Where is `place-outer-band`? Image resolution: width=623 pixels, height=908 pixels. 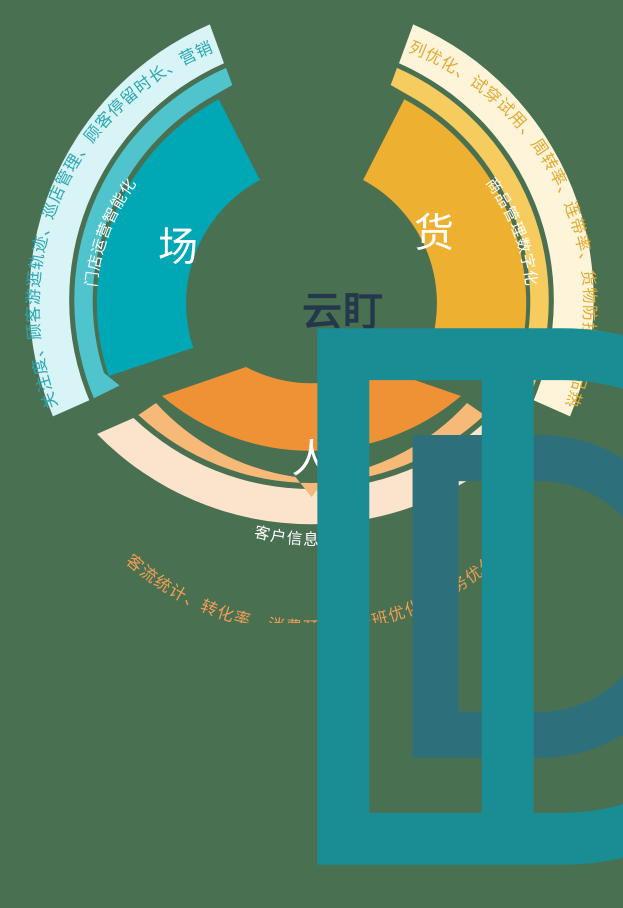
place-outer-band is located at coordinates (126, 220).